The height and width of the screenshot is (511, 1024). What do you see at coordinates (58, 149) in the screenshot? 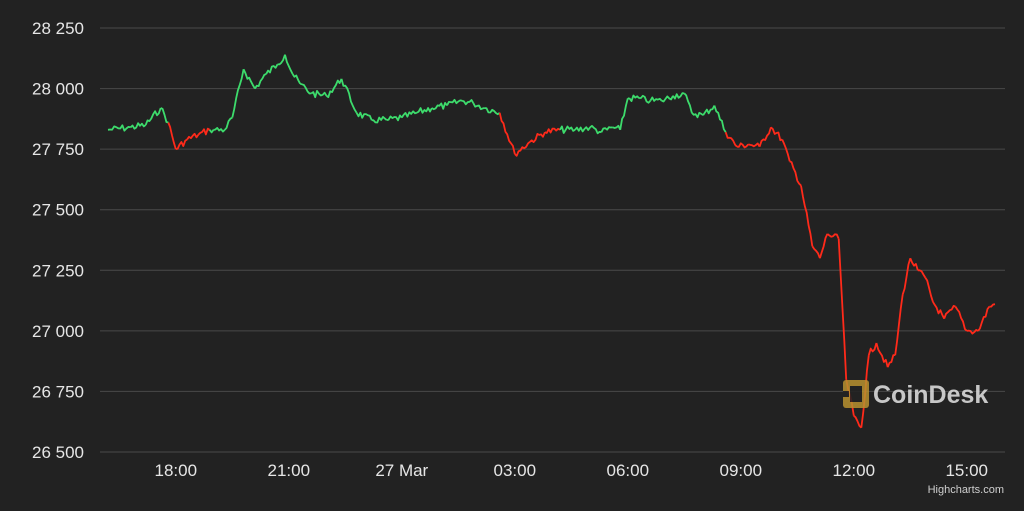
I see `y-tick-label: 27 750` at bounding box center [58, 149].